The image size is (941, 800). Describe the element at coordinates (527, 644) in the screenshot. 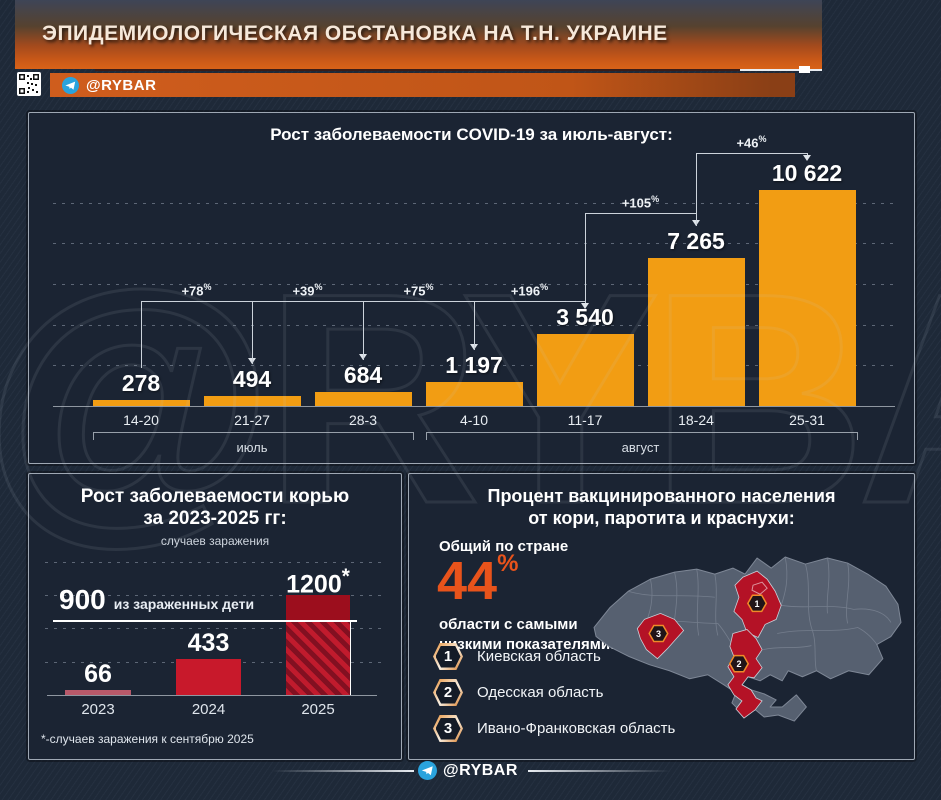

I see `regions-intro-line2: низкими показателями:` at that location.